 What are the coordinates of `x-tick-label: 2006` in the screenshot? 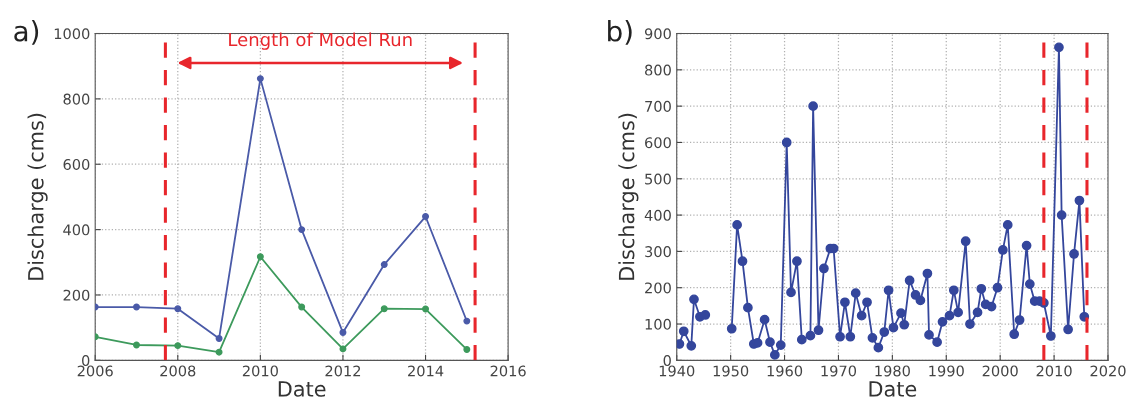 It's located at (95, 371).